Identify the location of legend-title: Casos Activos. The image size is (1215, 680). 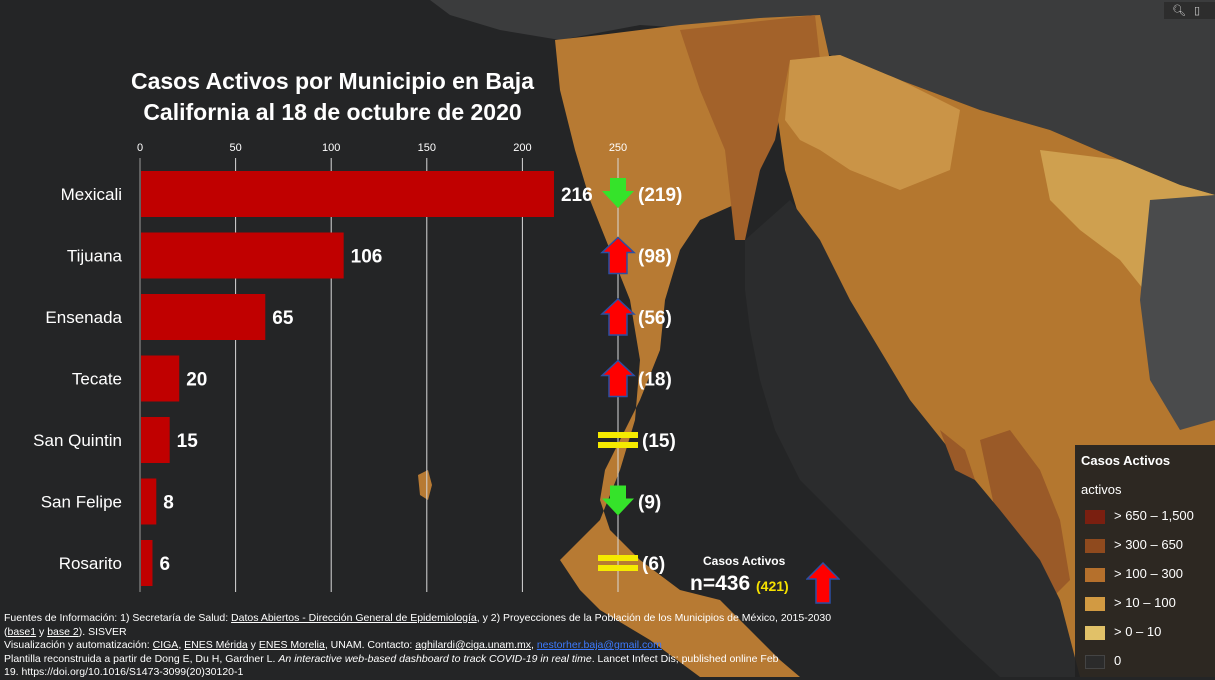
(1126, 460).